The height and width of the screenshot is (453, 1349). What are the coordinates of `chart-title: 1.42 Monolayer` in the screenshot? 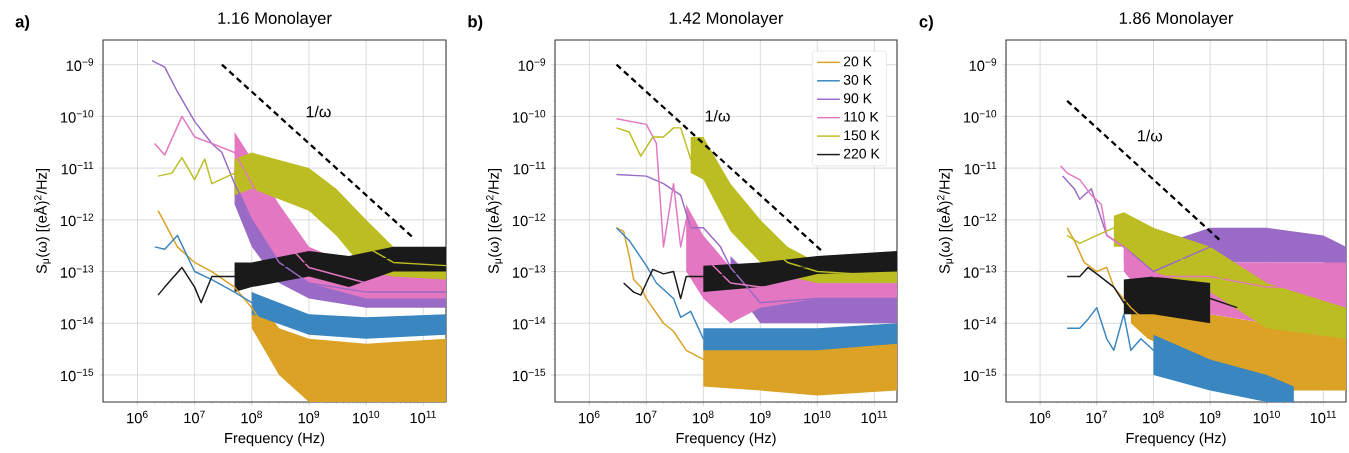 It's located at (726, 19).